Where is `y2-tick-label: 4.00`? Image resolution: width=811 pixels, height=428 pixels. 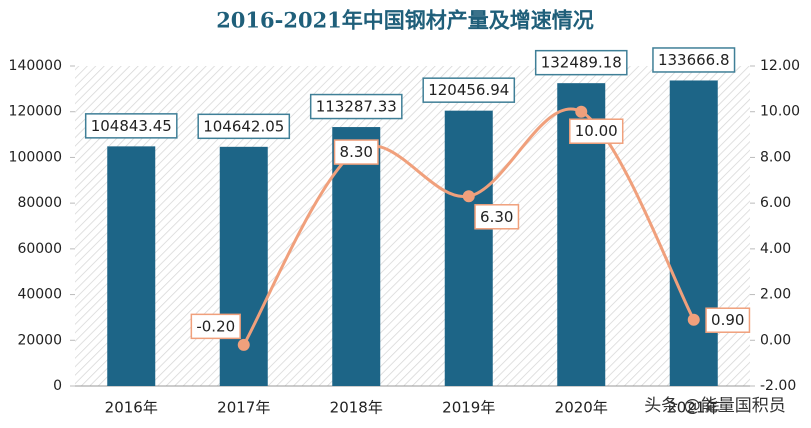
y2-tick-label: 4.00 is located at coordinates (775, 249).